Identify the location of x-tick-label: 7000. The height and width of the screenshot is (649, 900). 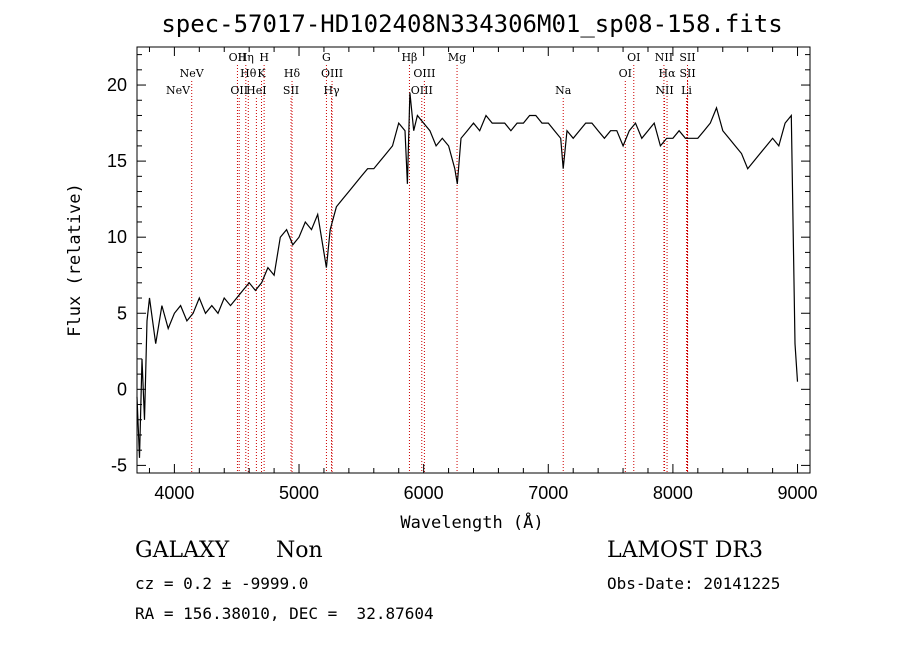
(548, 493).